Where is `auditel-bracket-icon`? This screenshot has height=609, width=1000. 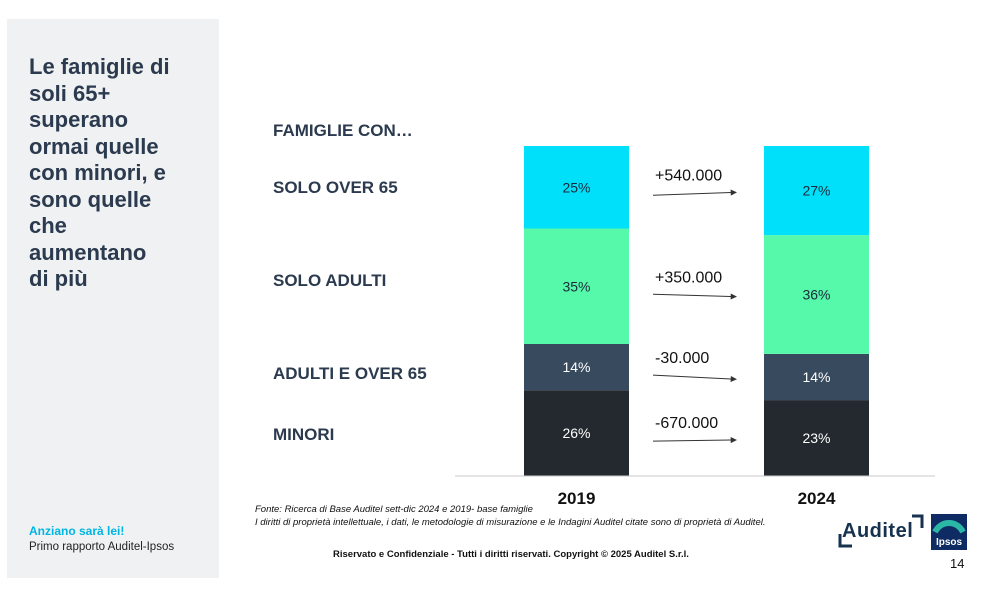 auditel-bracket-icon is located at coordinates (881, 531).